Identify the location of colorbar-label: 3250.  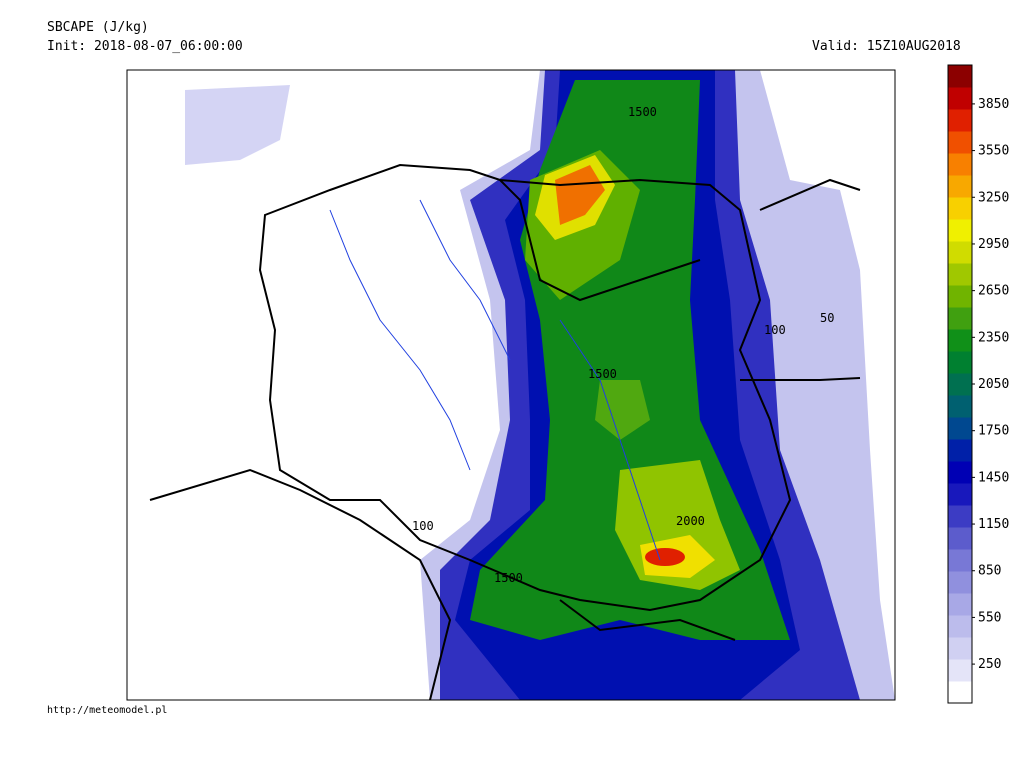
(993, 197).